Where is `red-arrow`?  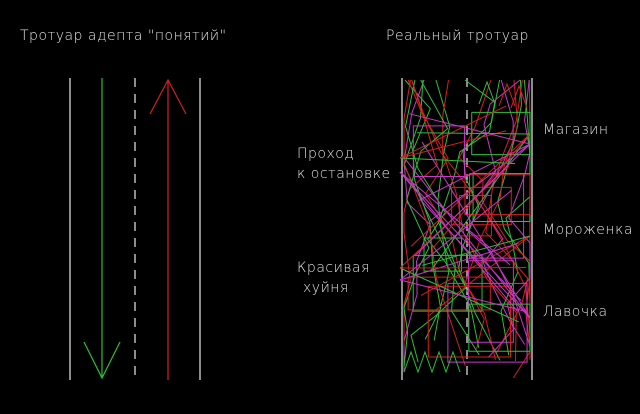 red-arrow is located at coordinates (168, 229).